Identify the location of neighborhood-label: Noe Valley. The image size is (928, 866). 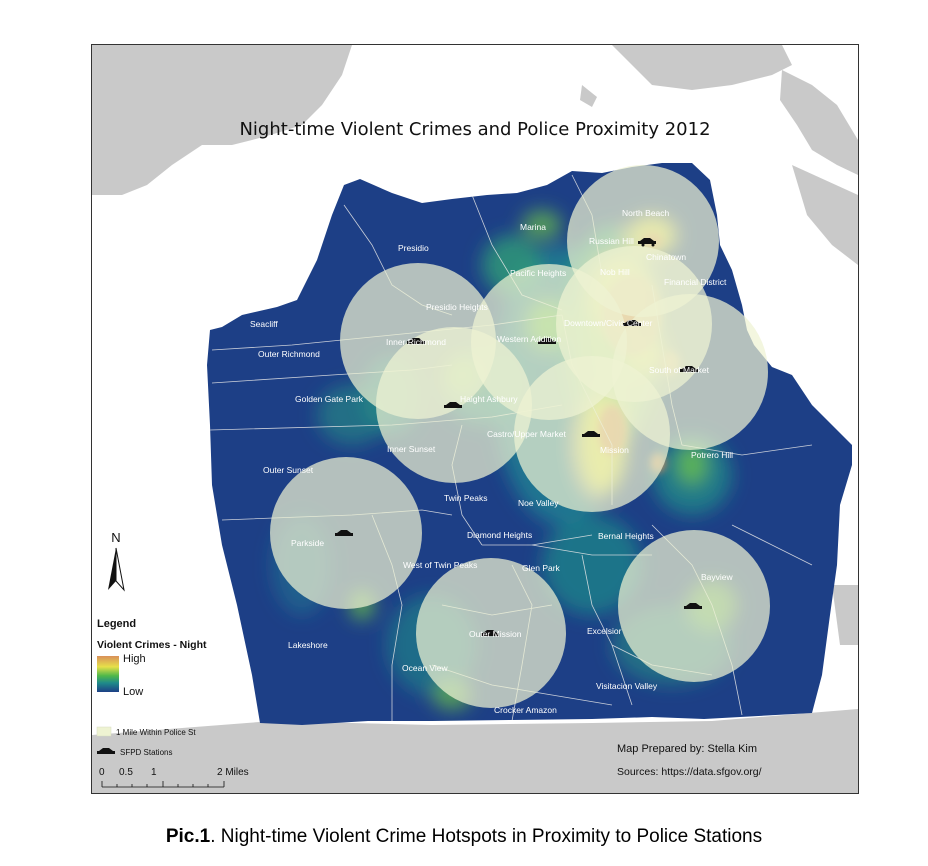
(538, 503).